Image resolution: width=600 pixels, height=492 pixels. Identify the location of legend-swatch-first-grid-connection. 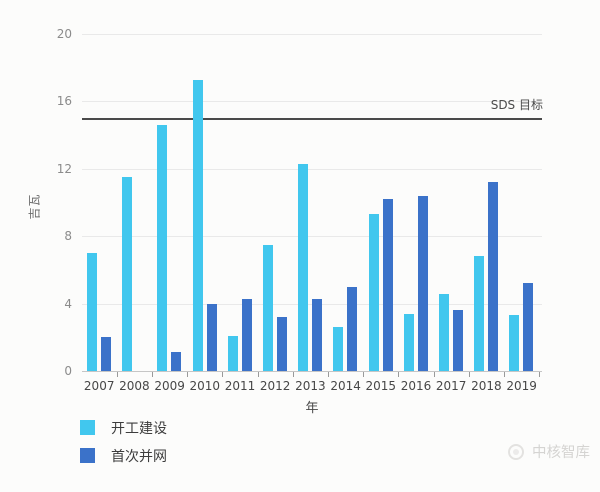
(87, 455).